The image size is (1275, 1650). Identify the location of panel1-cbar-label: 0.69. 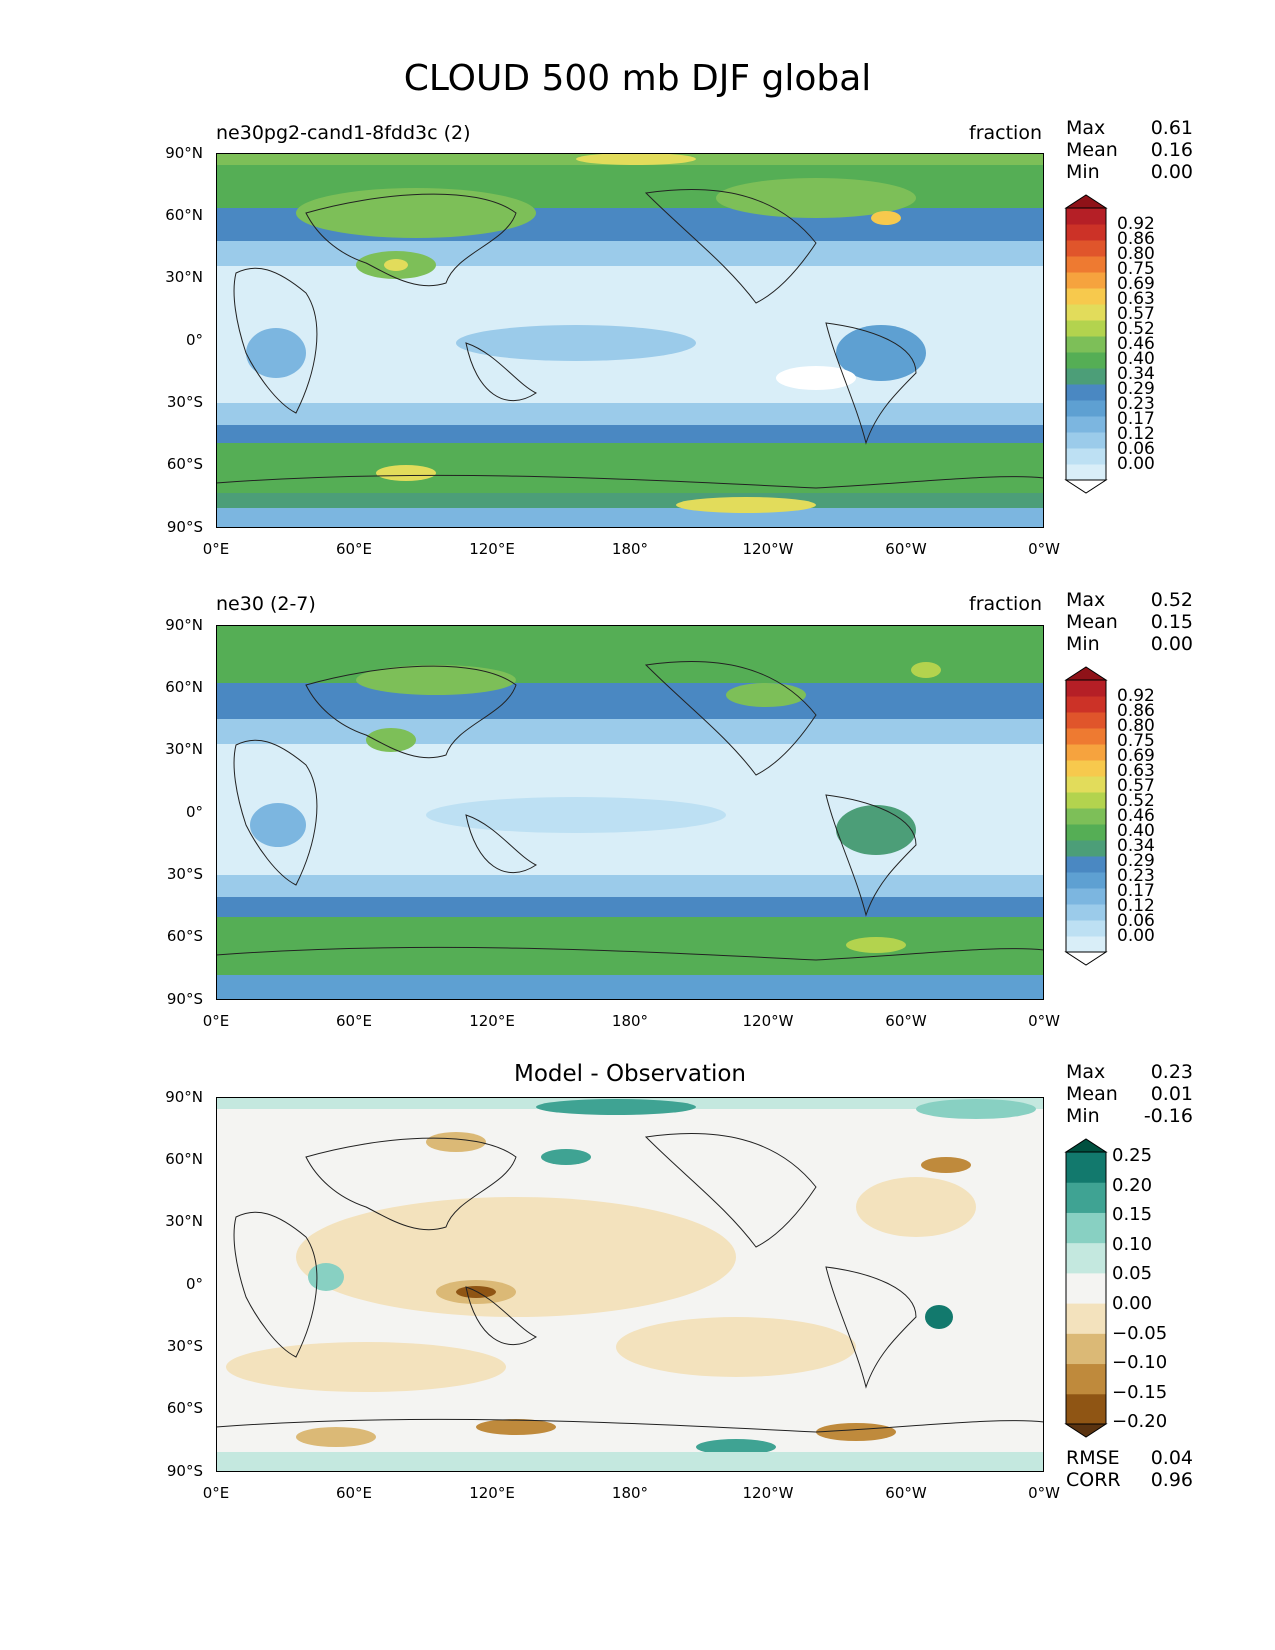
(1136, 284).